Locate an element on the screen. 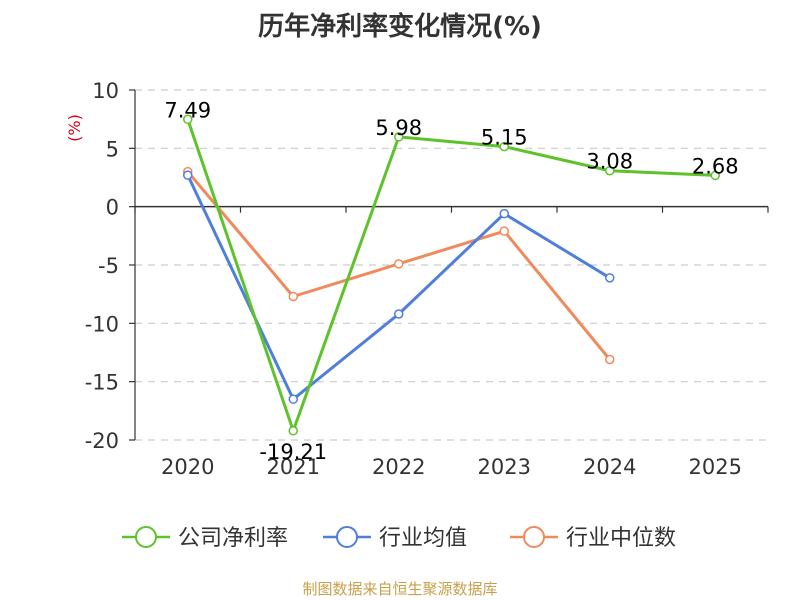 The image size is (800, 600). x-tick-label: 2020 is located at coordinates (187, 467).